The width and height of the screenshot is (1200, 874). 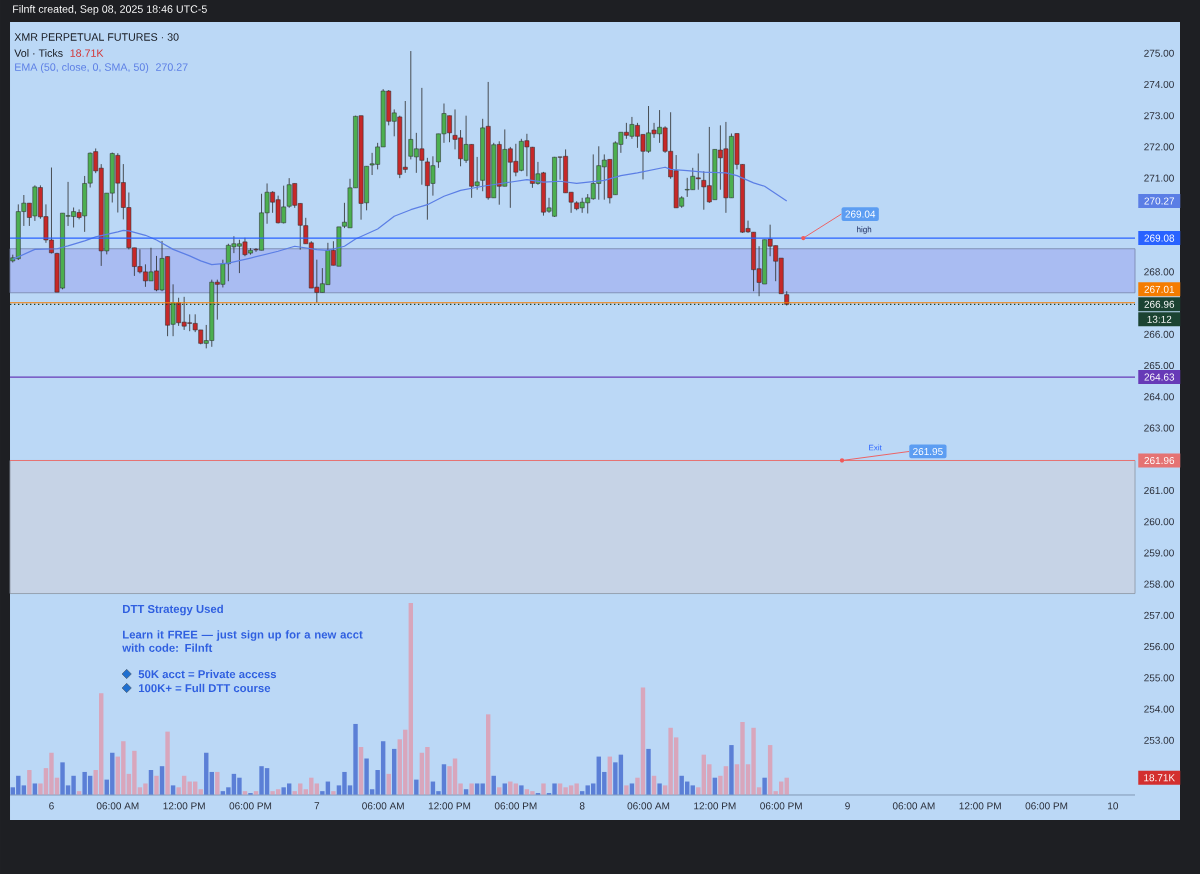 What do you see at coordinates (1159, 460) in the screenshot?
I see `ref-line-label: 261.96` at bounding box center [1159, 460].